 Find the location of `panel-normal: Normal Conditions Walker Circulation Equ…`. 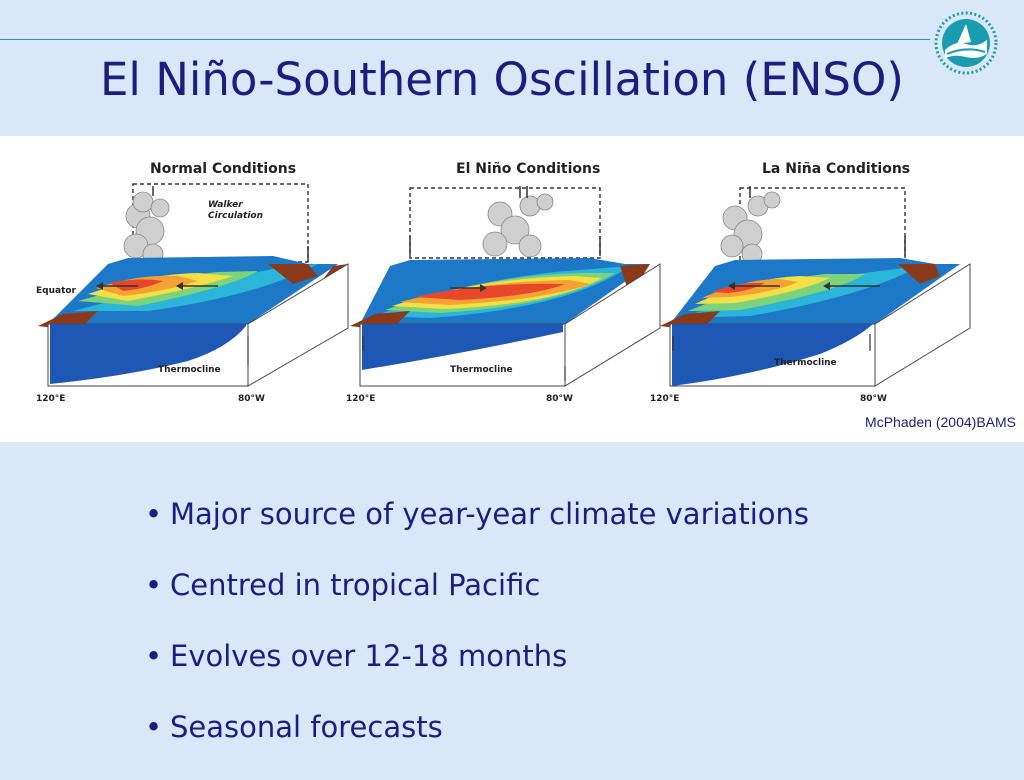

panel-normal: Normal Conditions Walker Circulation Equ… is located at coordinates (188, 271).